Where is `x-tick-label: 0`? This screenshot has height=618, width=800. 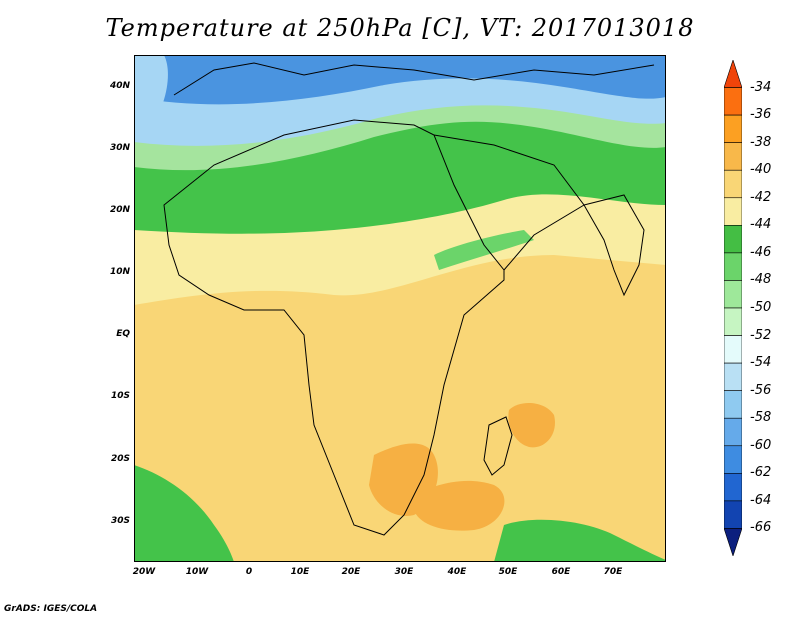
x-tick-label: 0 is located at coordinates (249, 572).